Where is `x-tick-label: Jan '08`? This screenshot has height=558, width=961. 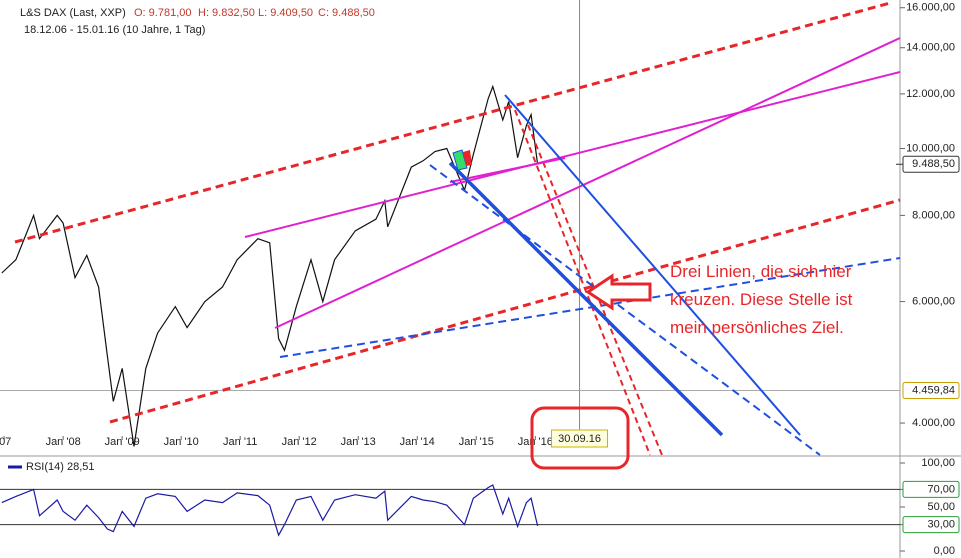
x-tick-label: Jan '08 is located at coordinates (63, 442).